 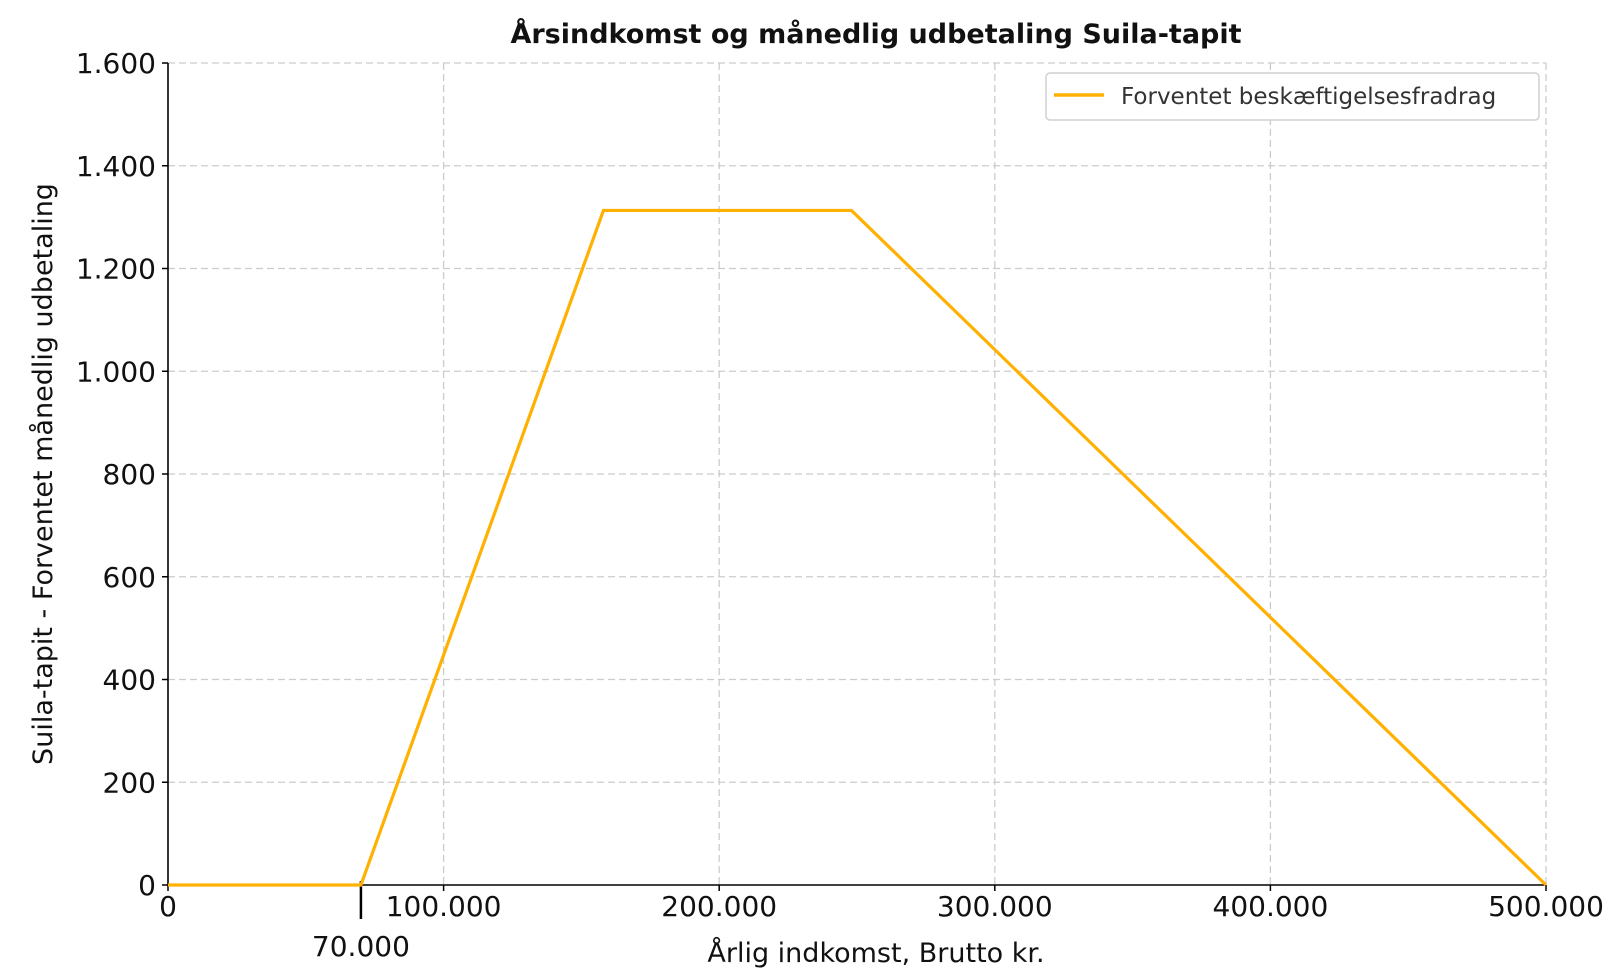 I want to click on legend: Forventet beskæftigelsesfradrag, so click(x=1292, y=96).